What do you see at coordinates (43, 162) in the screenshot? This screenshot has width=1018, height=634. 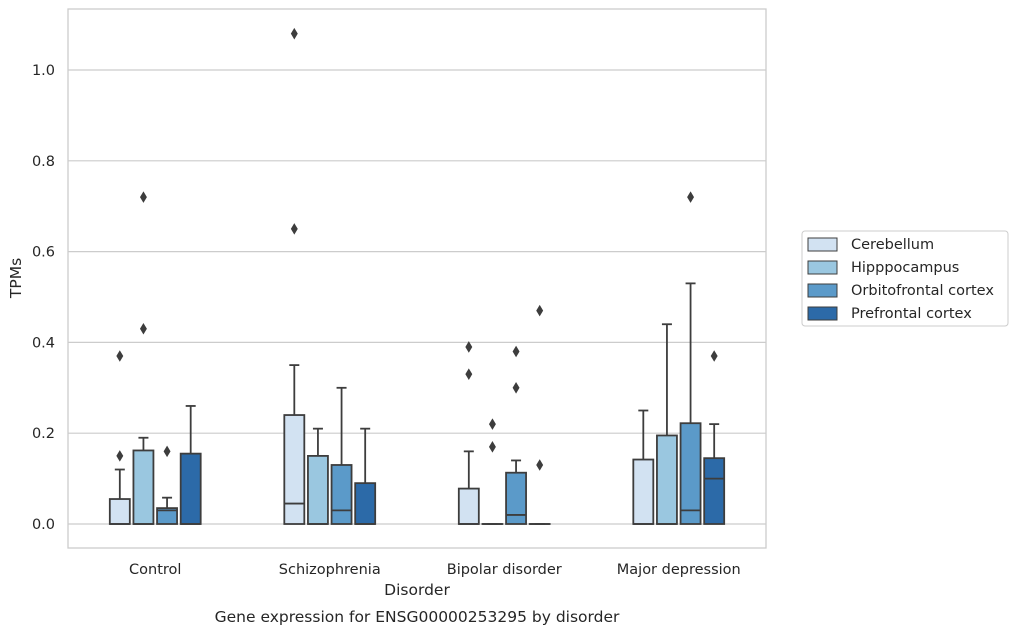 I see `y-tick-label: 0.8` at bounding box center [43, 162].